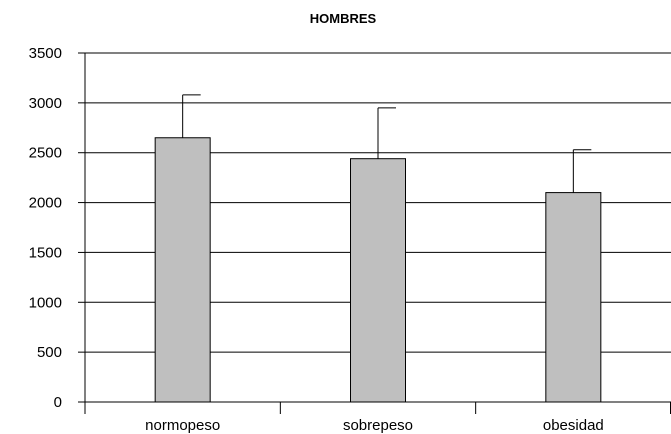  I want to click on y-tick-label: 1500, so click(45, 252).